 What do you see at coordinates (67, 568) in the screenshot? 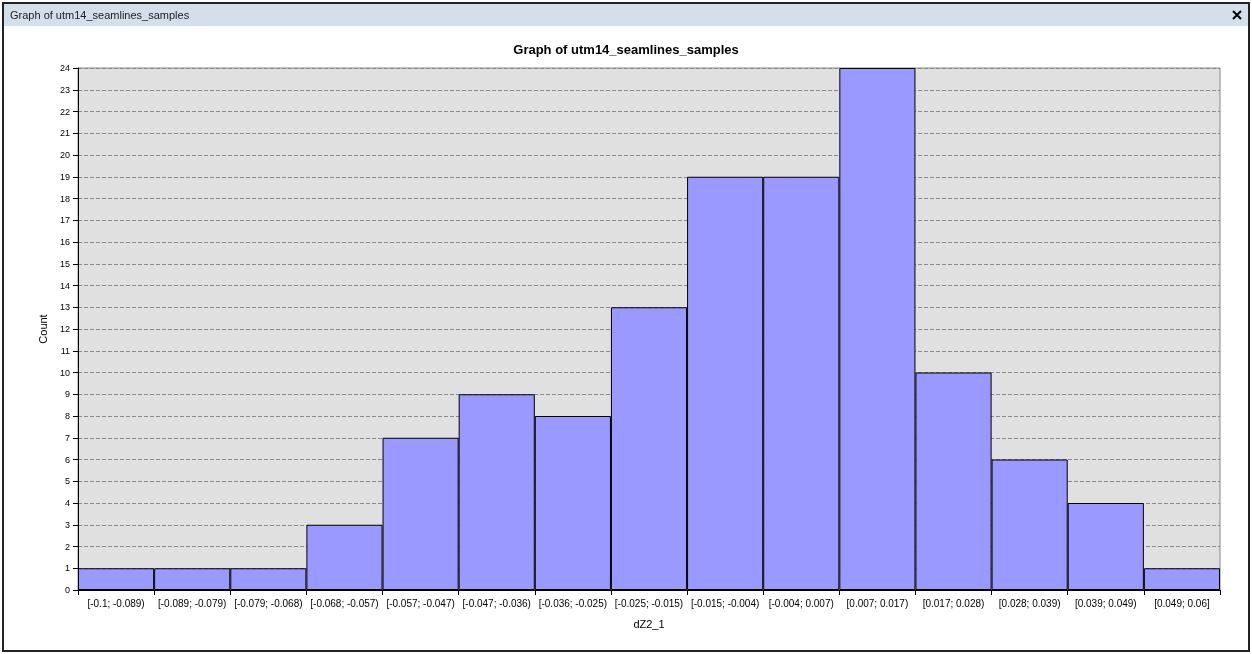
I see `y-tick-label: 1` at bounding box center [67, 568].